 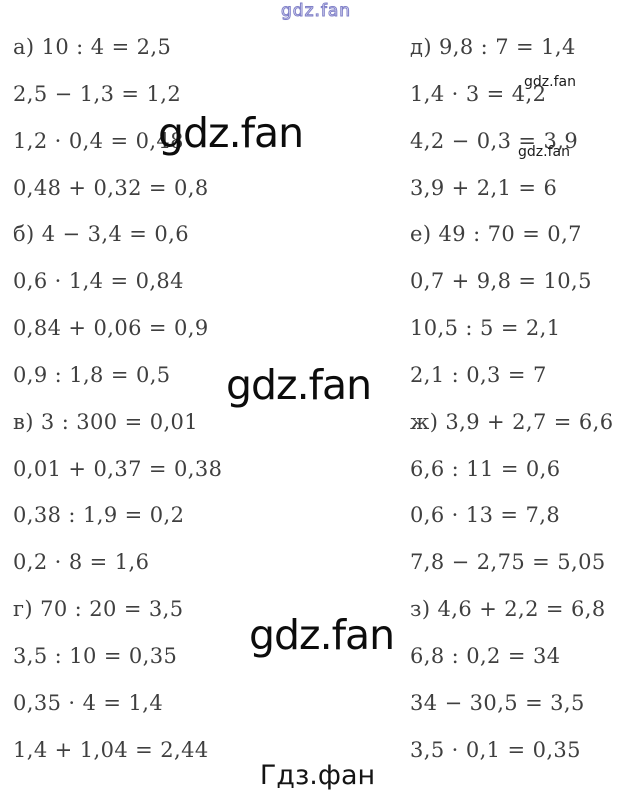 I want to click on site-name-footer: Гдз.фан, so click(x=317, y=775).